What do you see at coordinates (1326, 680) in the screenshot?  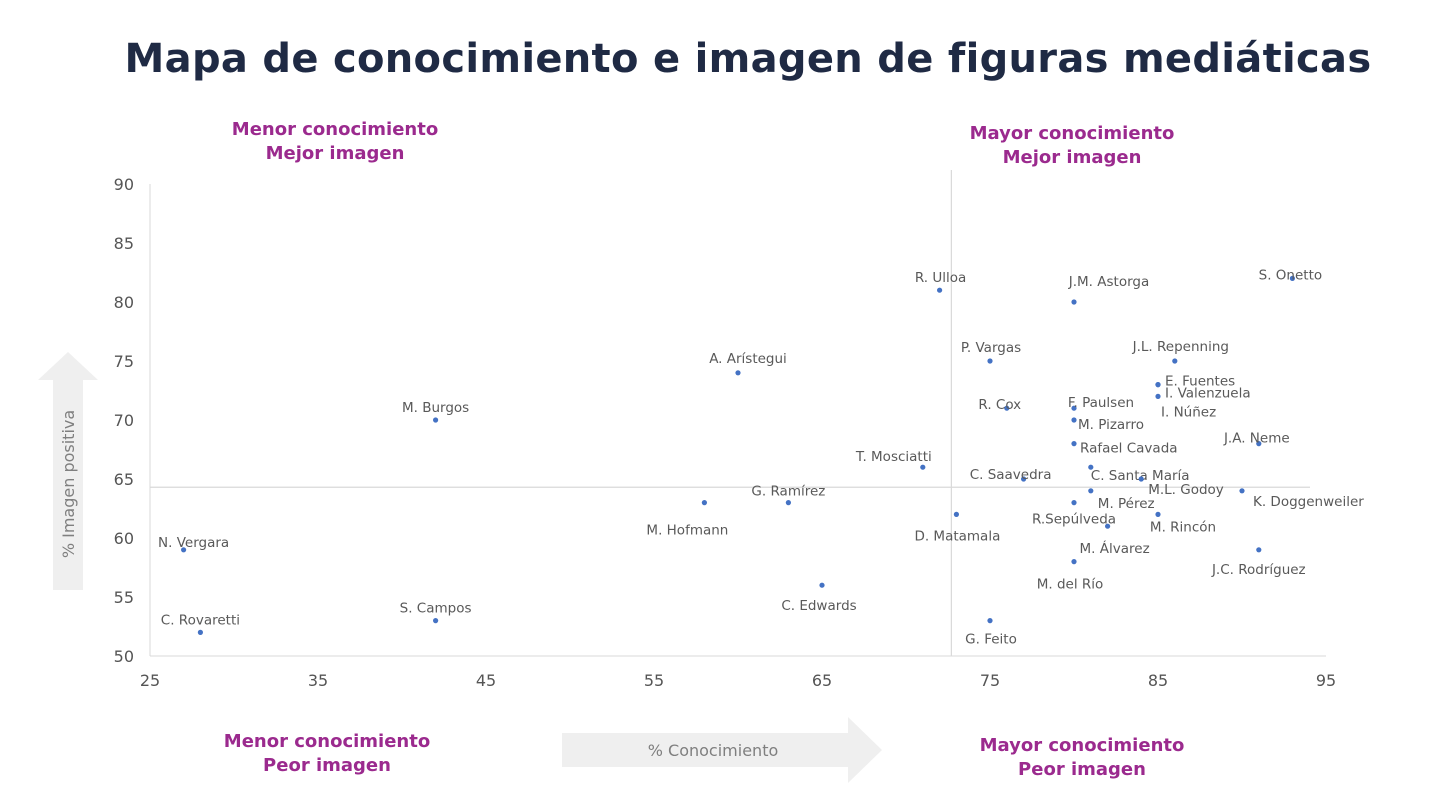 I see `x-tick-label: 95` at bounding box center [1326, 680].